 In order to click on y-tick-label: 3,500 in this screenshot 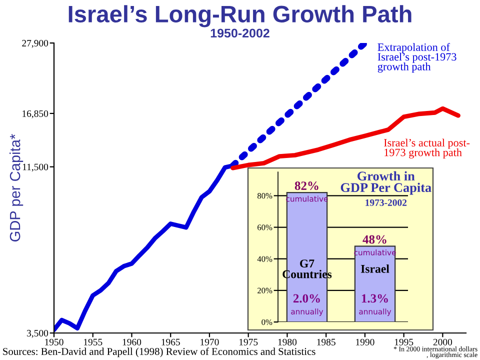, I will do `click(37, 334)`.